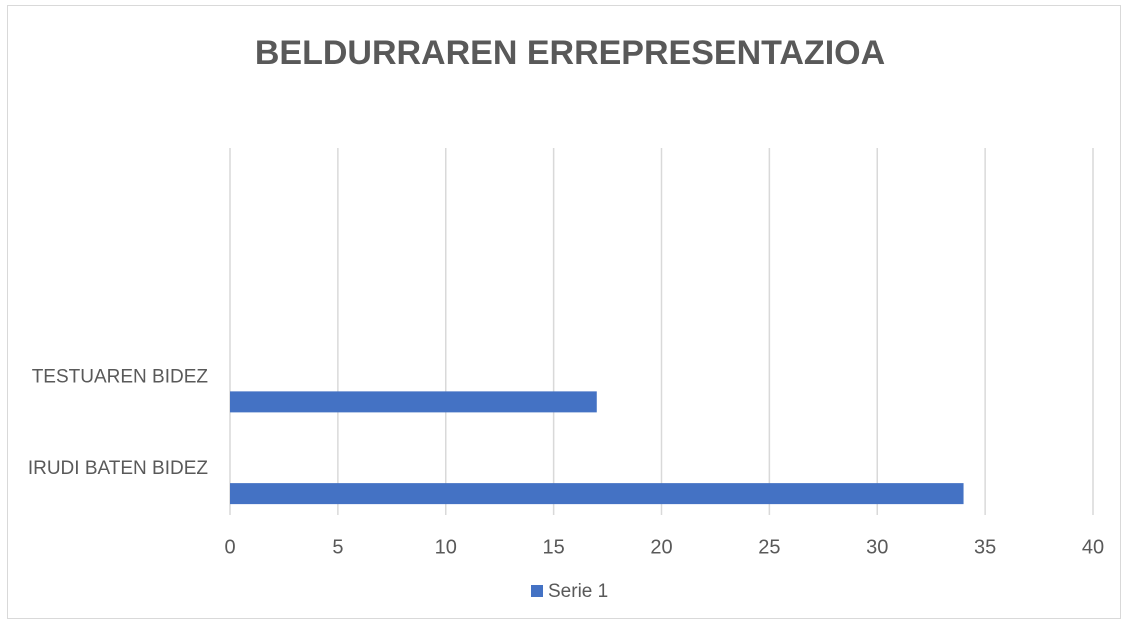 This screenshot has height=624, width=1128. I want to click on y-tick-label: IRUDI BATEN BIDEZ, so click(118, 468).